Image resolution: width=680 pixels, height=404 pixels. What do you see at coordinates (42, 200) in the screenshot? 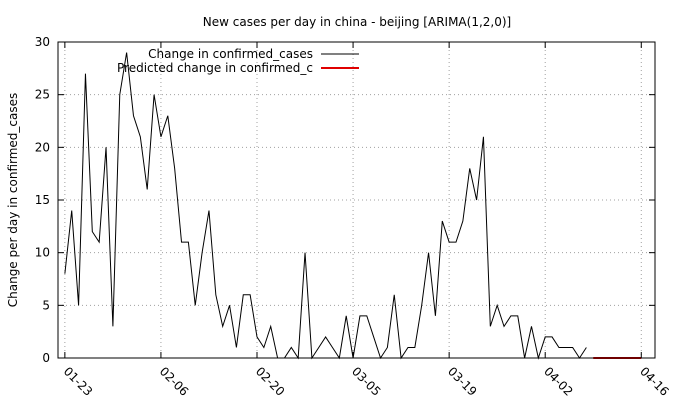
I see `y-tick-label: 15` at bounding box center [42, 200].